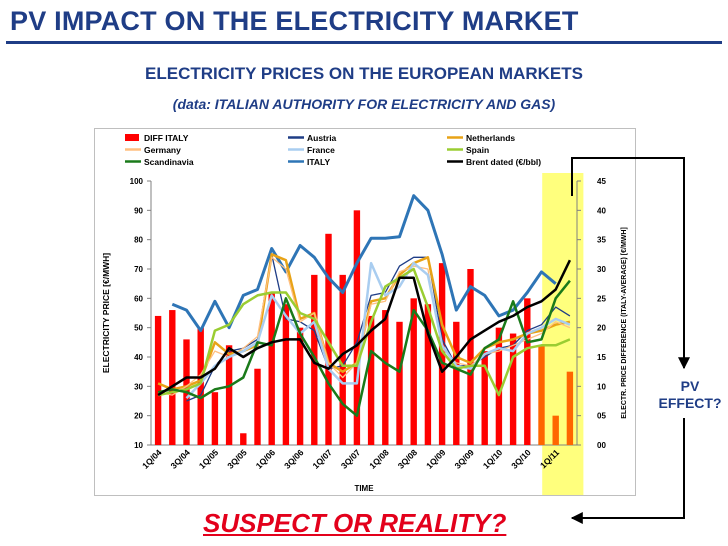  Describe the element at coordinates (436, 459) in the screenshot. I see `x-tick-label: 1Q/09` at that location.